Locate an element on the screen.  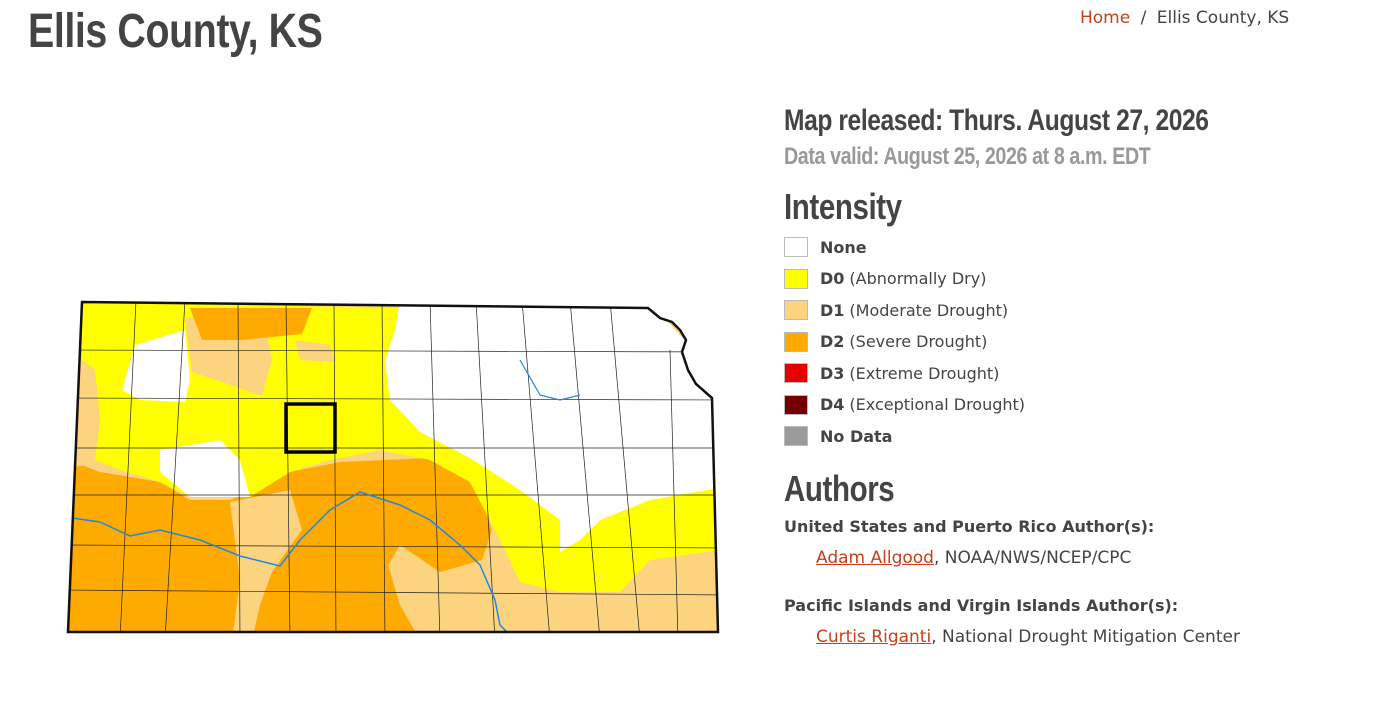
legend-code: No Data is located at coordinates (856, 436).